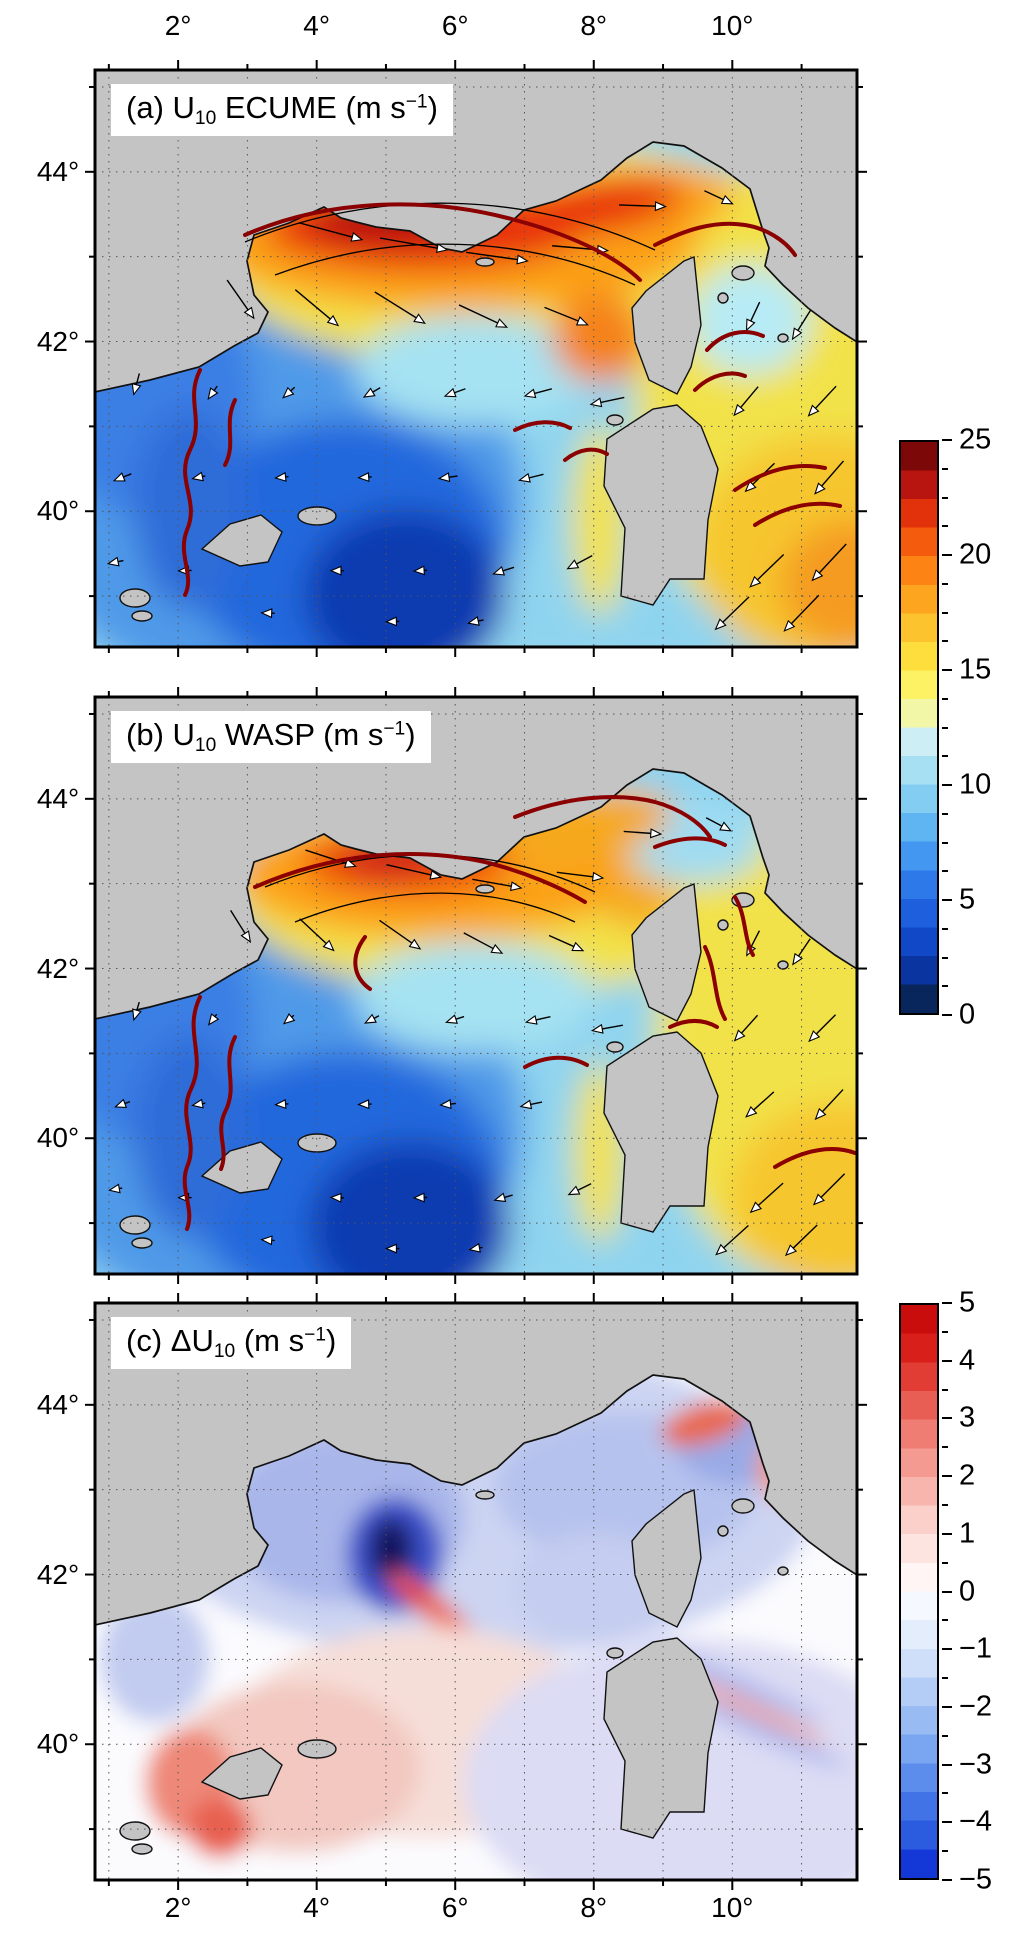 The width and height of the screenshot is (1033, 1938). What do you see at coordinates (58, 968) in the screenshot?
I see `lat-tick-label: 42°` at bounding box center [58, 968].